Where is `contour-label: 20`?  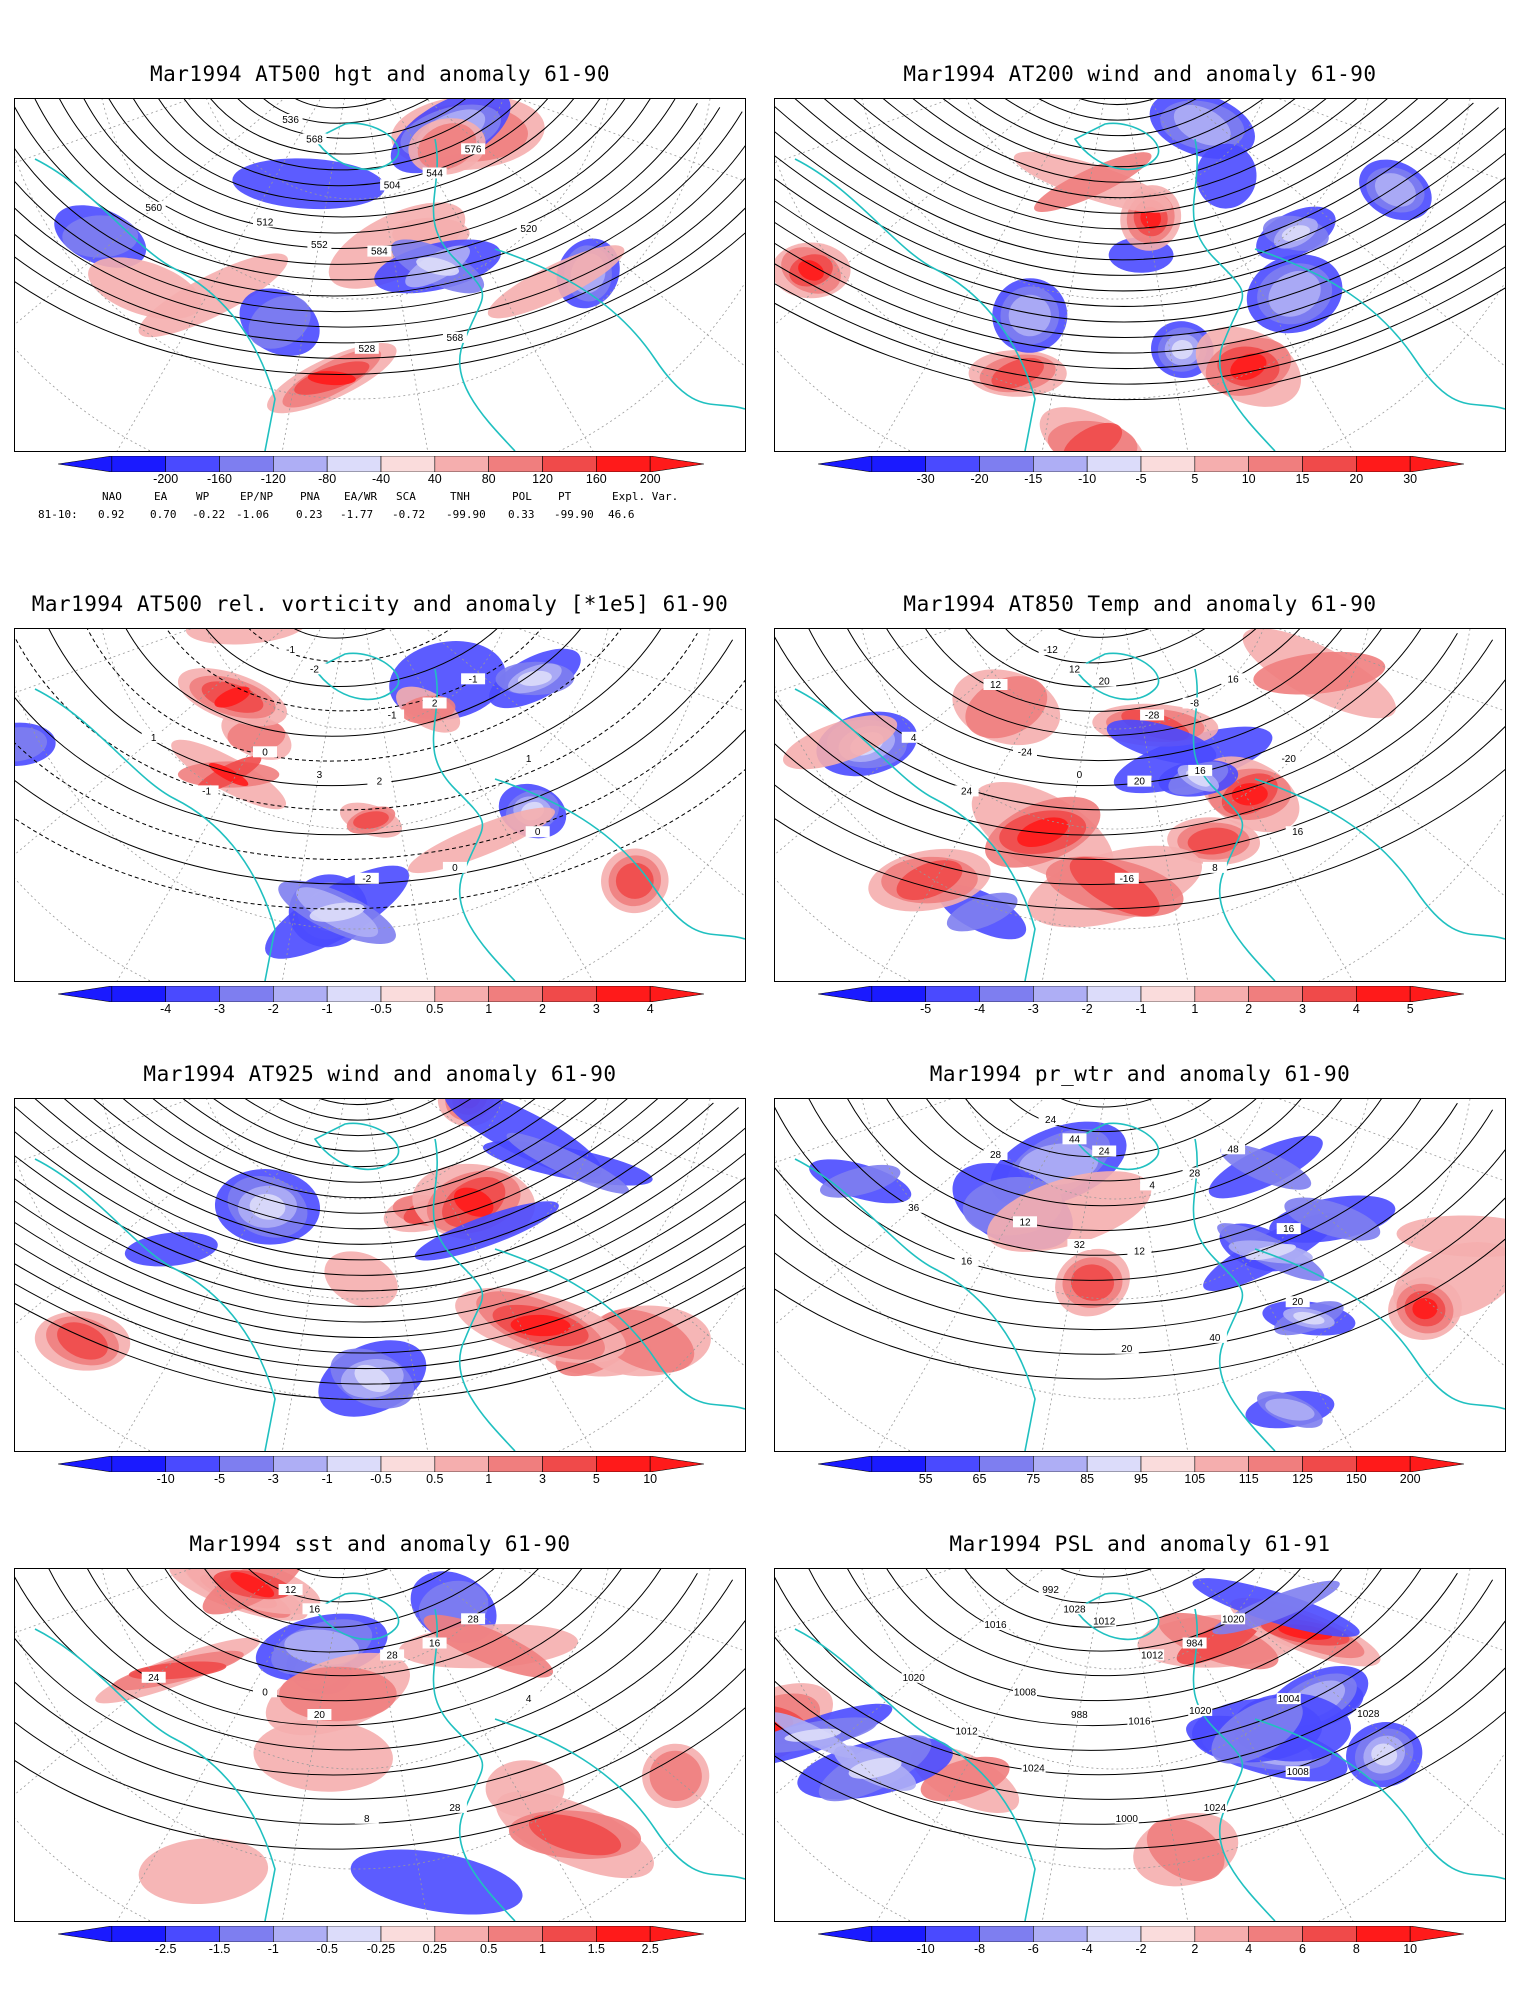
contour-label: 20 is located at coordinates (1298, 1302).